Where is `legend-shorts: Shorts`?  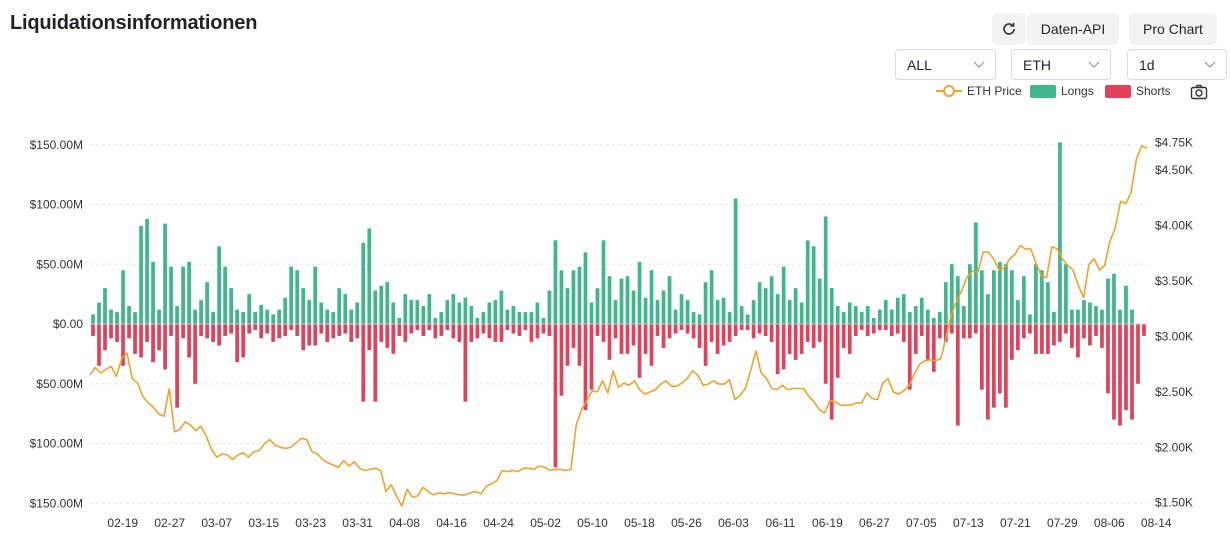 legend-shorts: Shorts is located at coordinates (1138, 91).